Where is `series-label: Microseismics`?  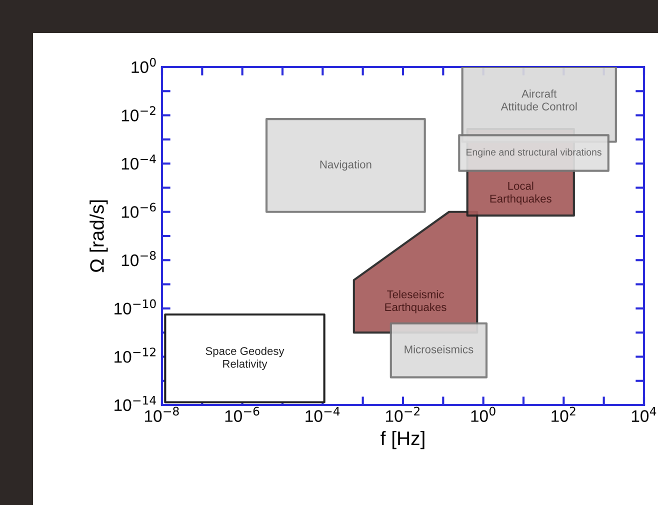 series-label: Microseismics is located at coordinates (439, 349).